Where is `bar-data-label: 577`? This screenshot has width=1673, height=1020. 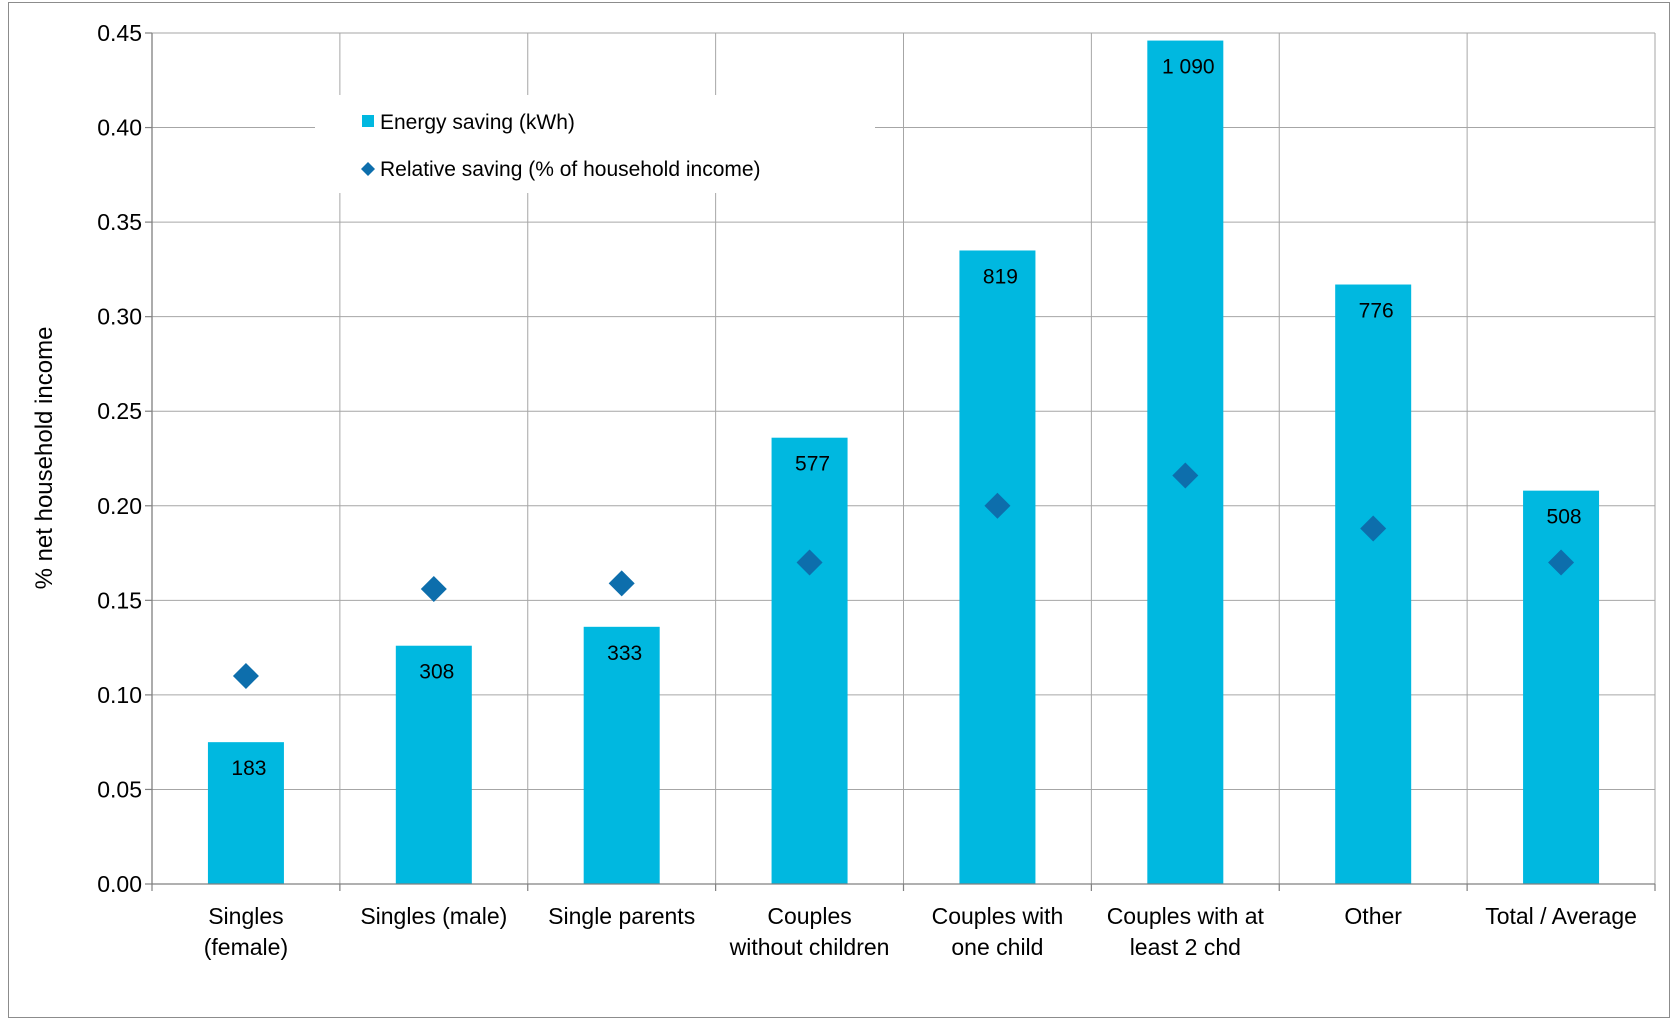
bar-data-label: 577 is located at coordinates (812, 464).